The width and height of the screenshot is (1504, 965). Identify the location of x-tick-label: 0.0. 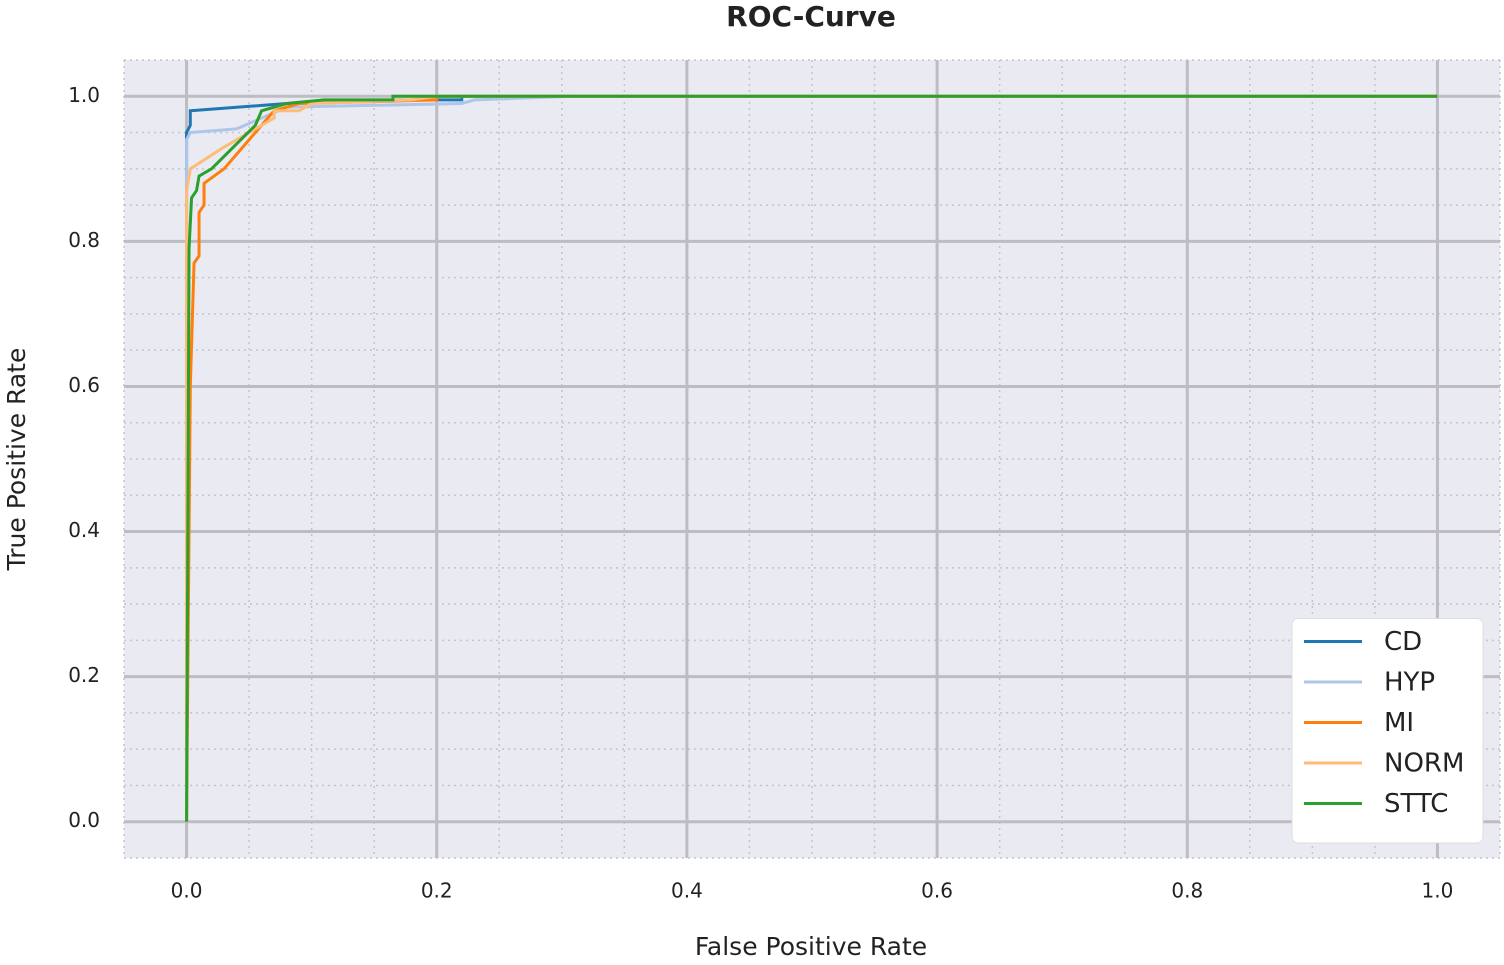
(187, 891).